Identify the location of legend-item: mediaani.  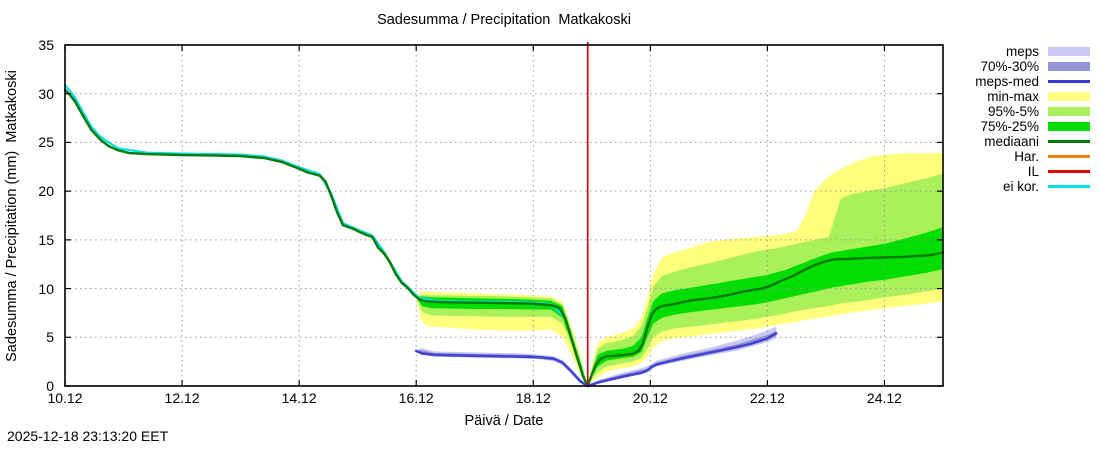
(965, 141).